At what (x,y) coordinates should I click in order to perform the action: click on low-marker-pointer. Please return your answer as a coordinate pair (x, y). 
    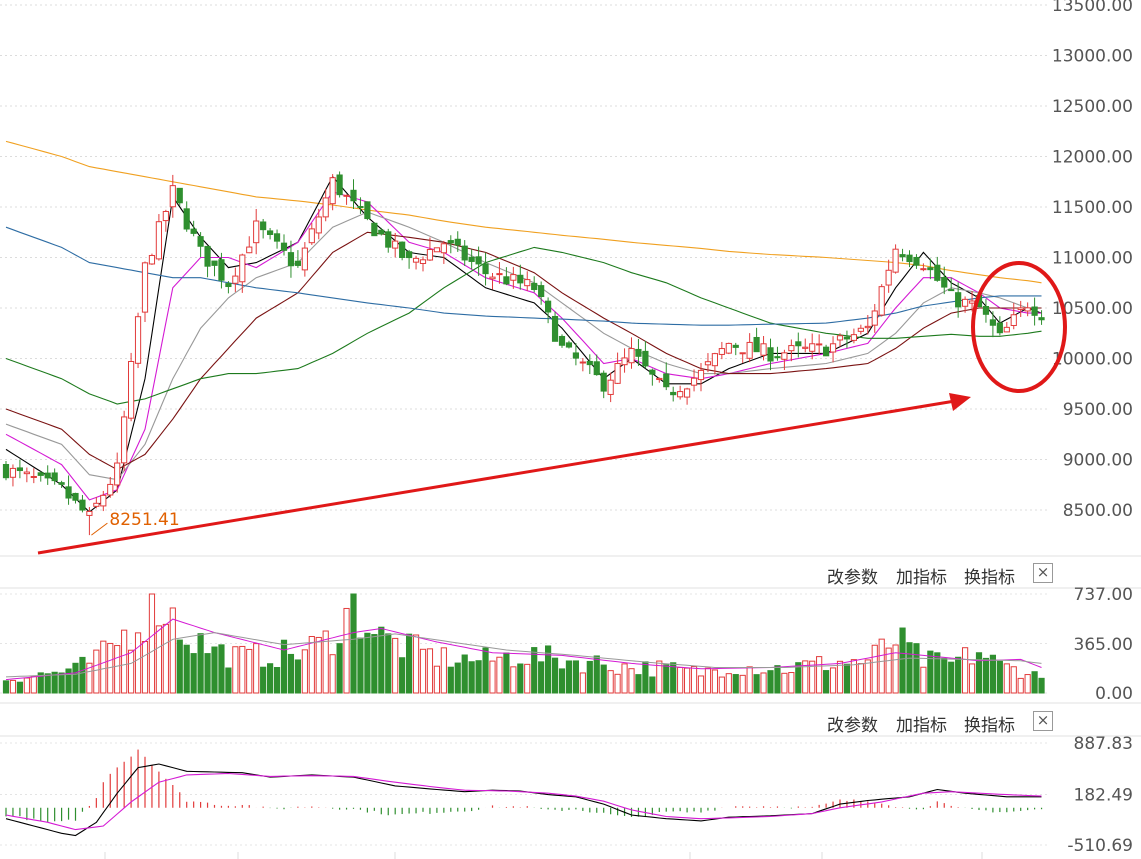
    Looking at the image, I should click on (99, 529).